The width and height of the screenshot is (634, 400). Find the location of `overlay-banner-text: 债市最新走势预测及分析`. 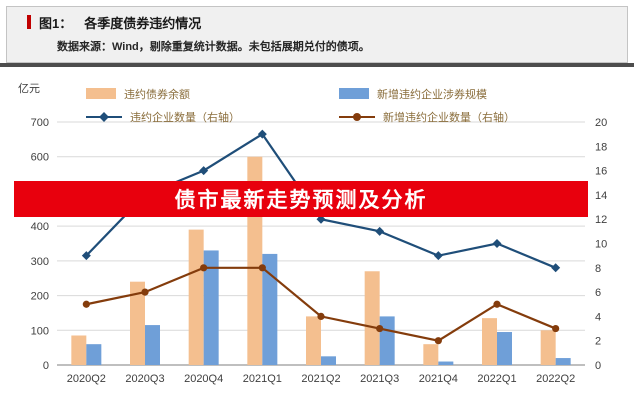

overlay-banner-text: 债市最新走势预测及分析 is located at coordinates (301, 200).